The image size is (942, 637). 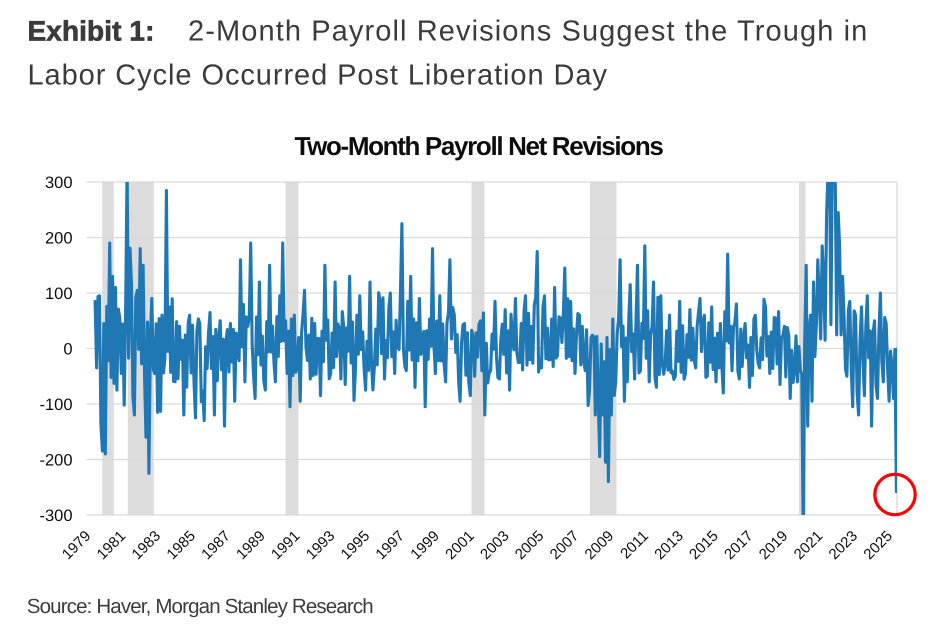 What do you see at coordinates (479, 146) in the screenshot?
I see `svg-text:Two-Month Payroll Net Revision: Two-Month Payroll Net Revisions` at bounding box center [479, 146].